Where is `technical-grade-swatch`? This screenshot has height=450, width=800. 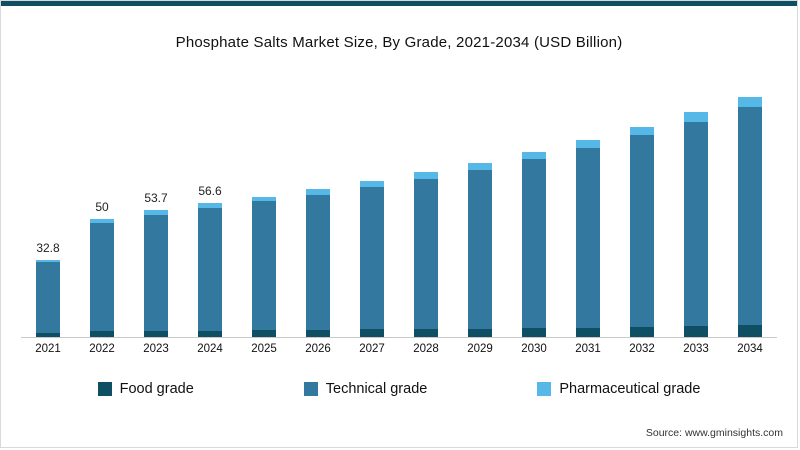 technical-grade-swatch is located at coordinates (310, 389).